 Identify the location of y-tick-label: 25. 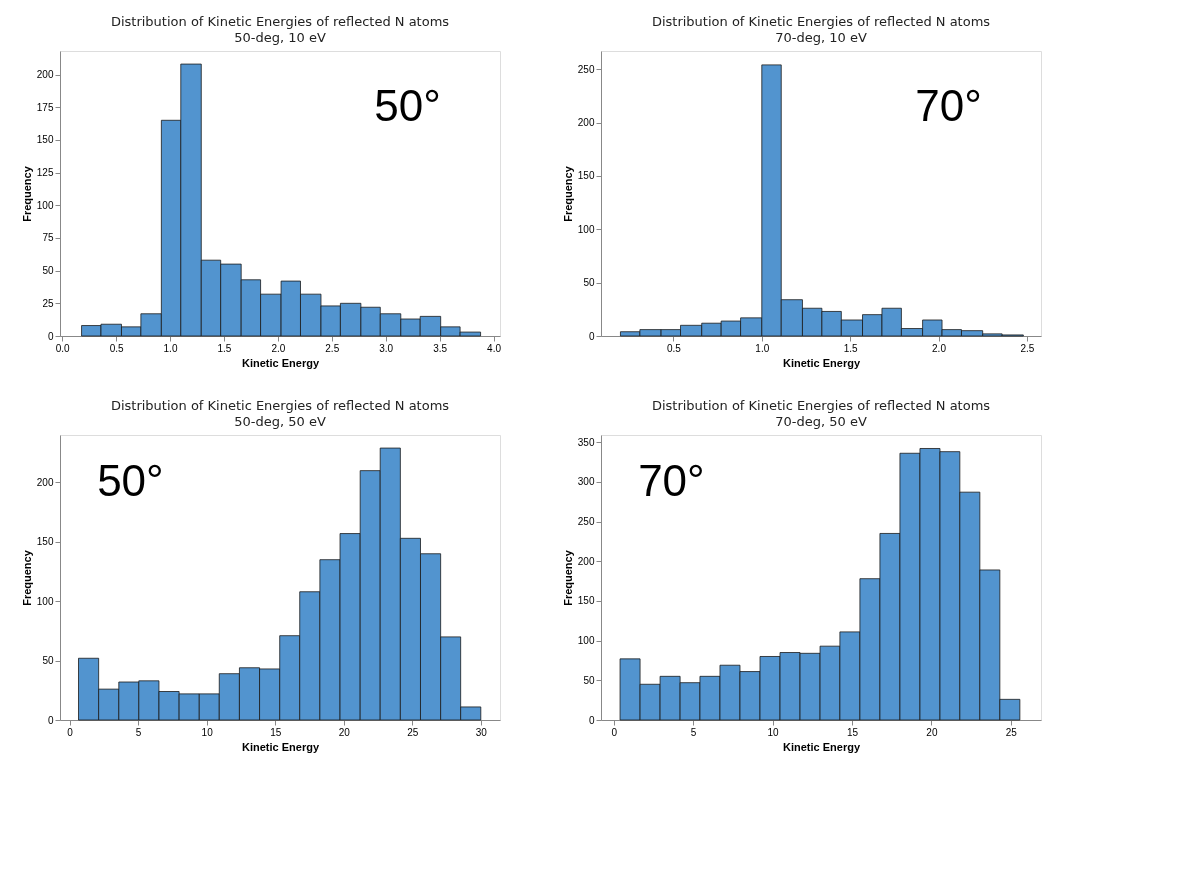
(48, 303).